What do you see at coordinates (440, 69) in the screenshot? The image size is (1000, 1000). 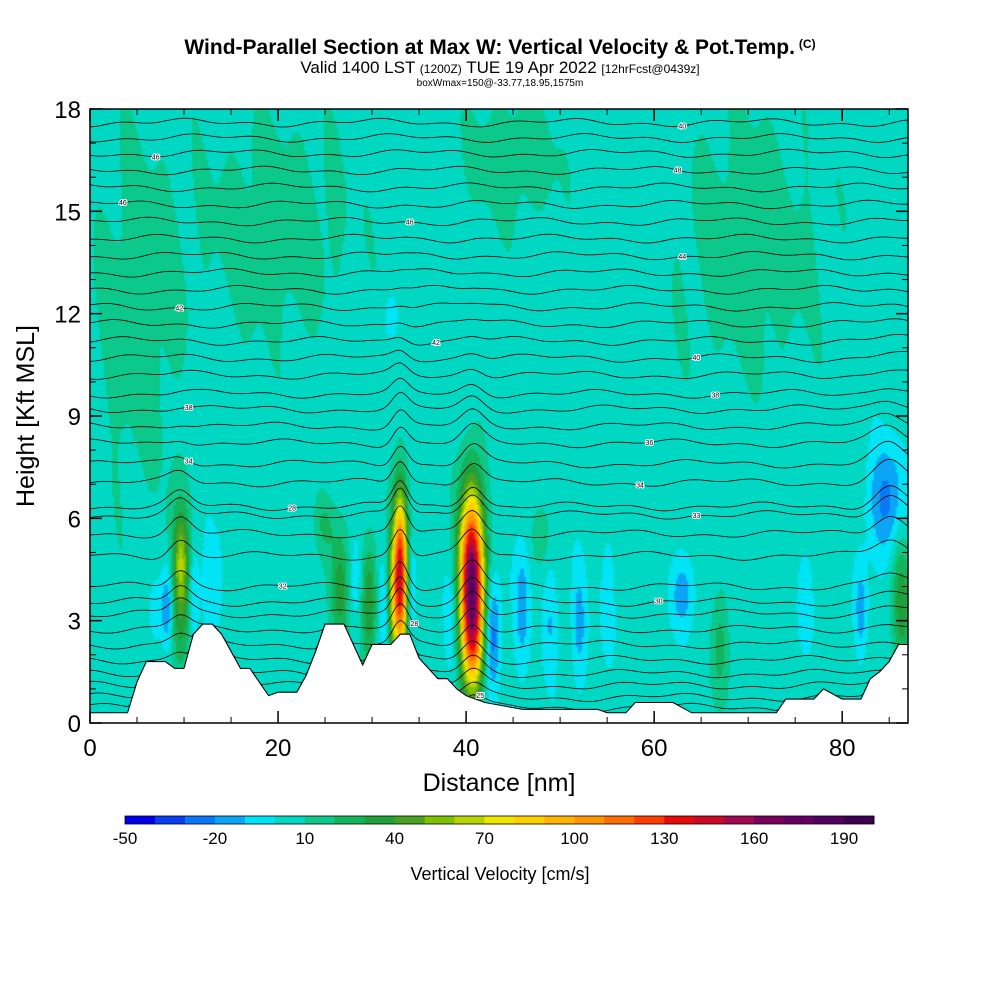 I see `utc-time: (1200Z)` at bounding box center [440, 69].